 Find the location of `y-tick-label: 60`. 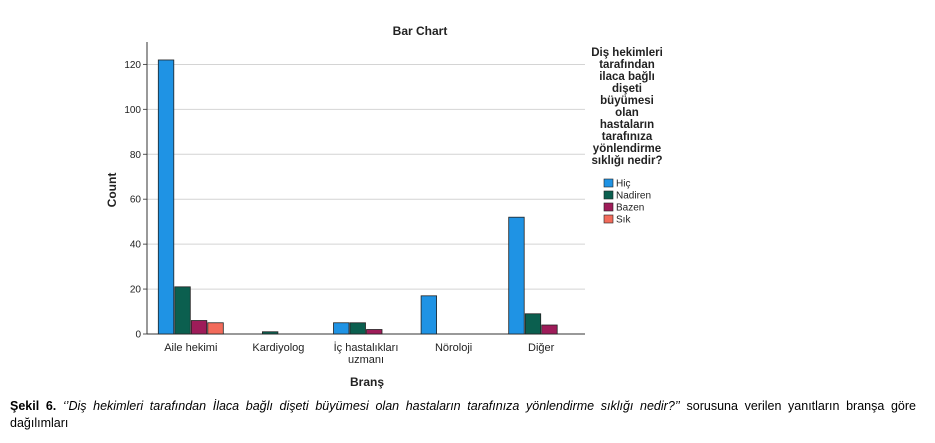

y-tick-label: 60 is located at coordinates (136, 200).